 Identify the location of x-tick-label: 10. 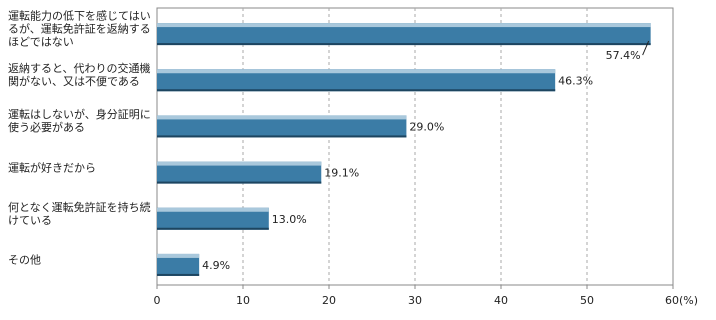
(243, 300).